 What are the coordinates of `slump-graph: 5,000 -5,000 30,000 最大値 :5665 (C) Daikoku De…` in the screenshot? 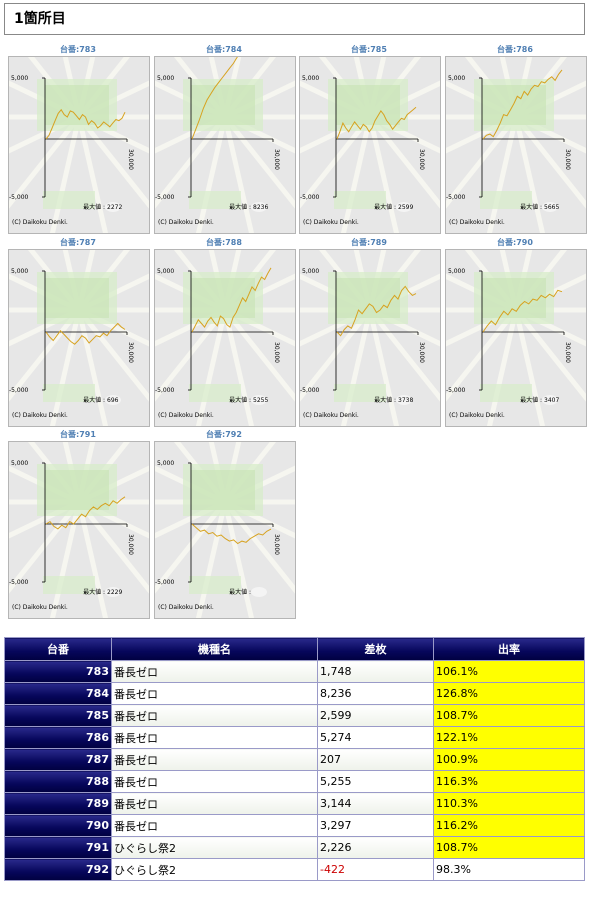 It's located at (516, 145).